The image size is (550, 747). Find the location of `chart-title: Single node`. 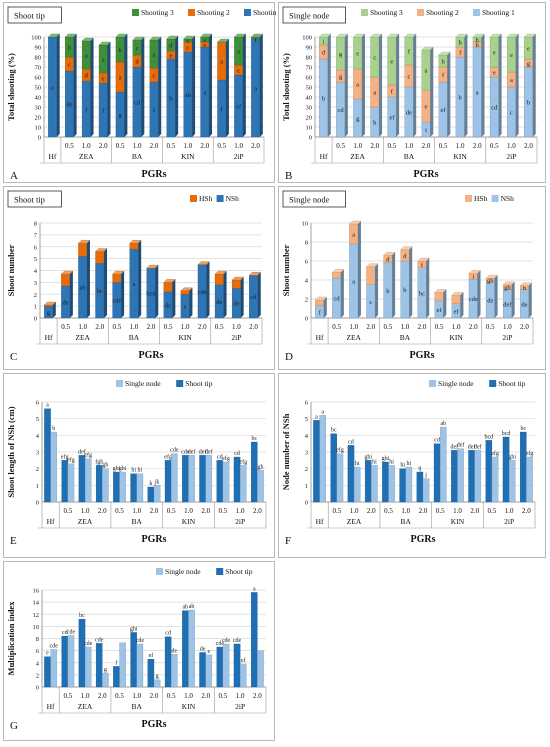

chart-title: Single node is located at coordinates (309, 16).